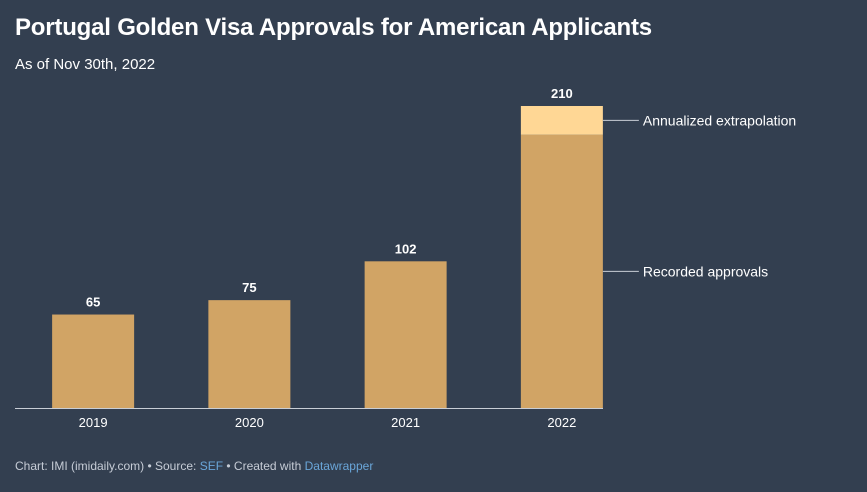 The width and height of the screenshot is (867, 492). I want to click on value-label-2019: 65, so click(93, 302).